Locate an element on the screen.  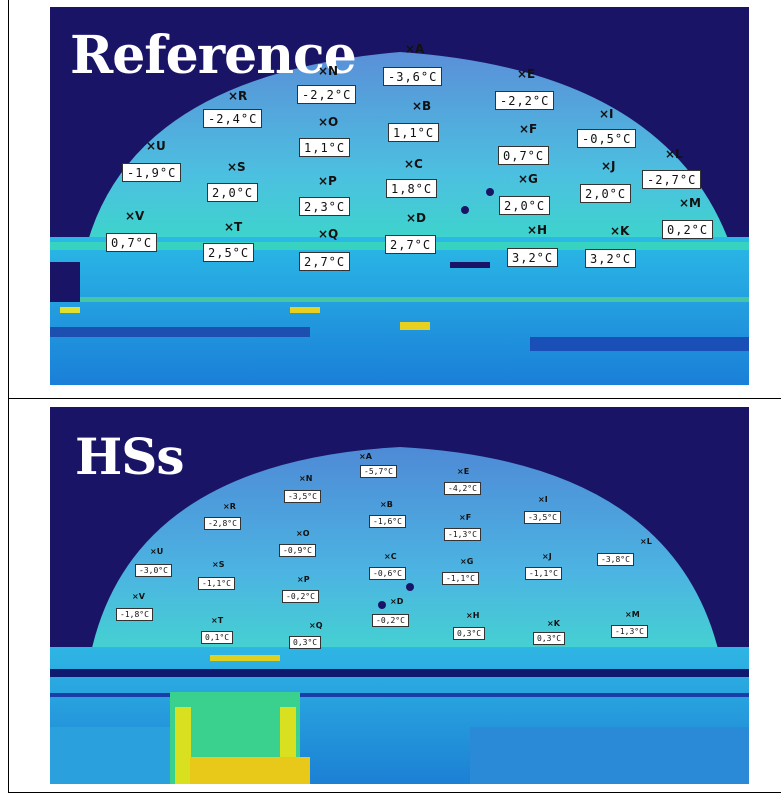
temperature-label: 2,5°C is located at coordinates (229, 252).